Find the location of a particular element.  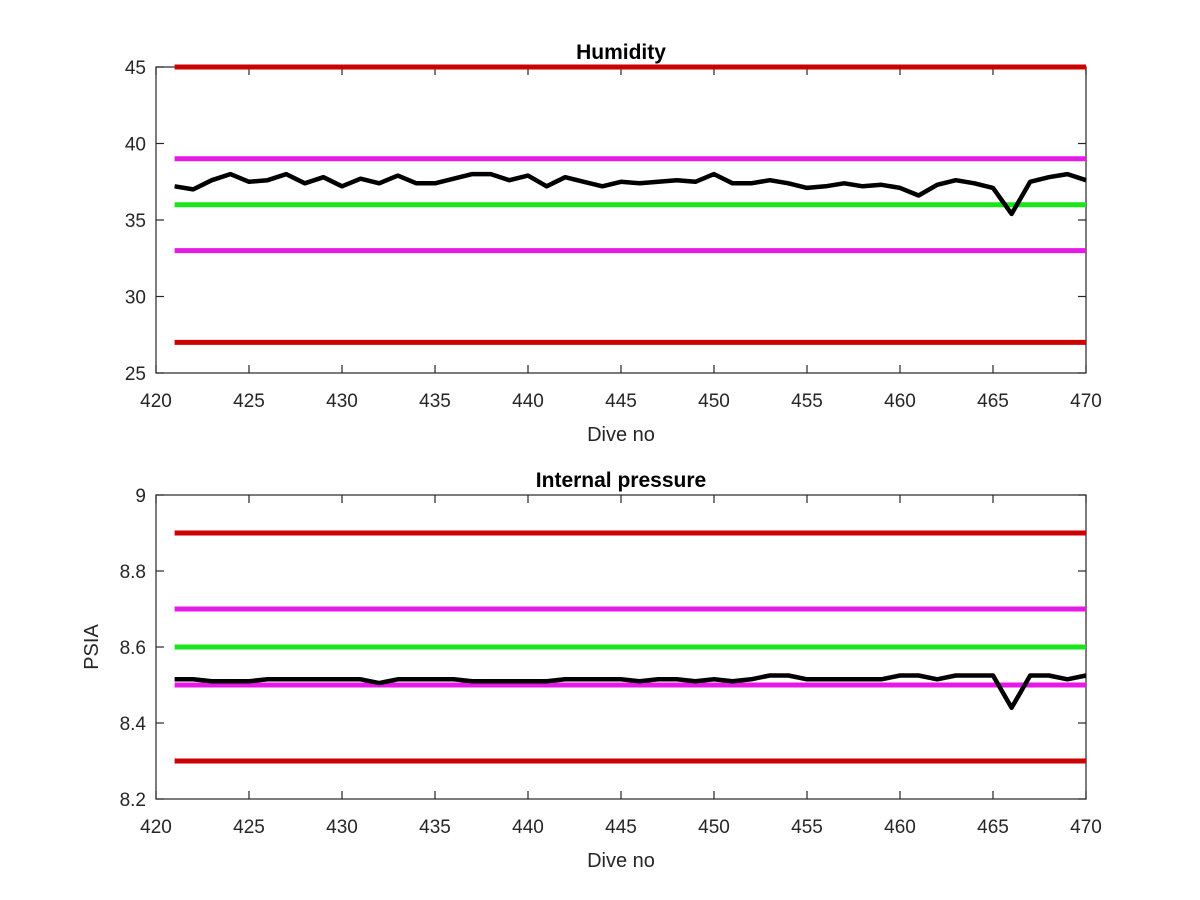

y-tick-label: 8.2 is located at coordinates (133, 800).